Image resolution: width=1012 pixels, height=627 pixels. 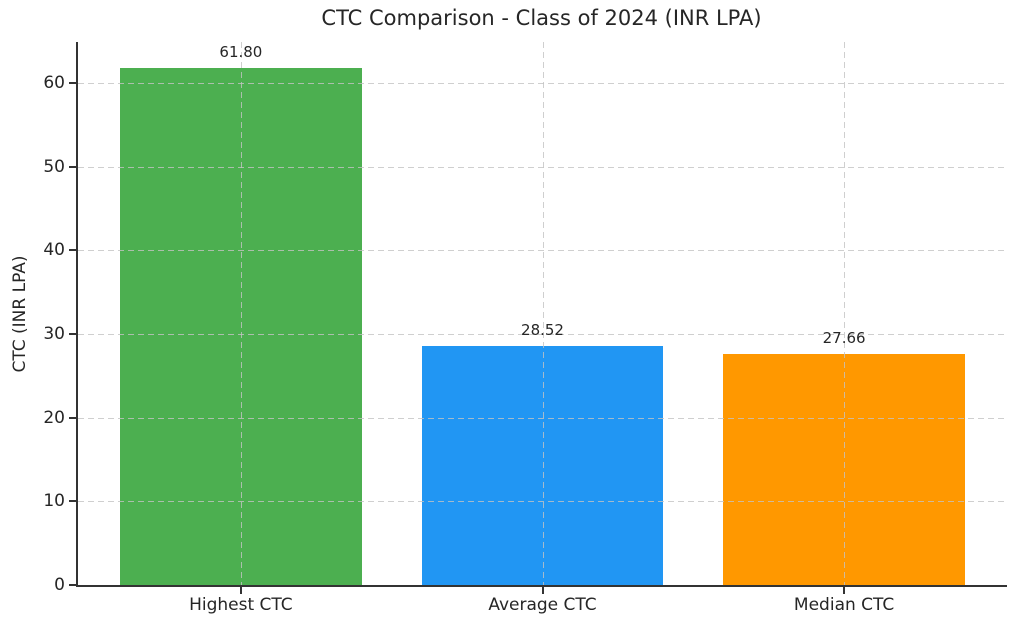 I want to click on bar-median-ctc, so click(x=844, y=469).